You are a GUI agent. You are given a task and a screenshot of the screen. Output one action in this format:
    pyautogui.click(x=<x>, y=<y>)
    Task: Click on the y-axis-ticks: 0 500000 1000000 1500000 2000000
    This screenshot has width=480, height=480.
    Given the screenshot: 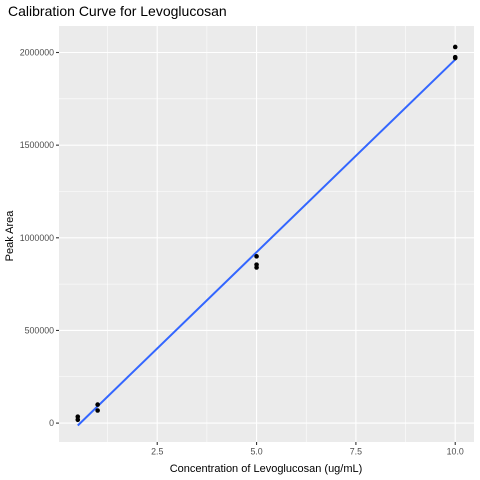 What is the action you would take?
    pyautogui.click(x=39, y=237)
    